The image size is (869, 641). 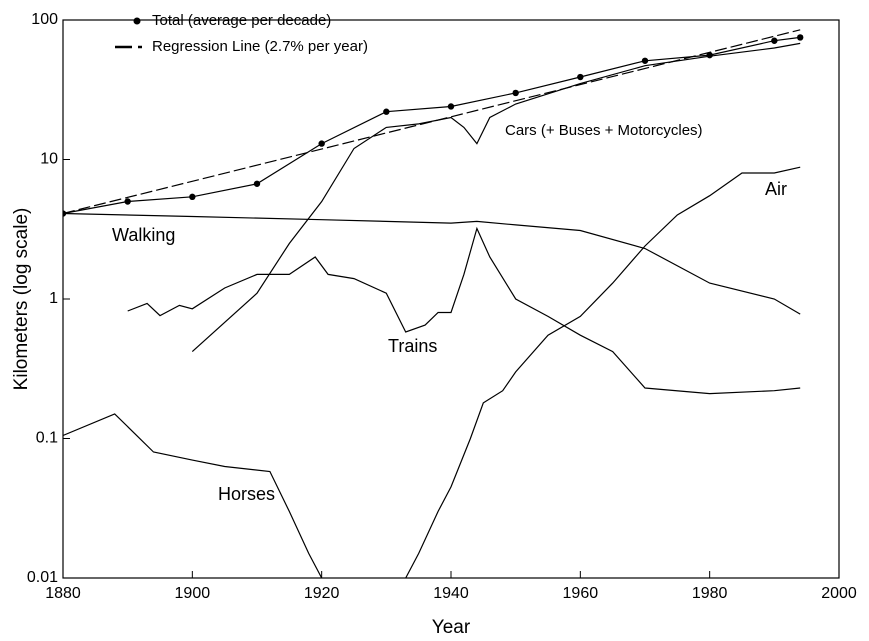 What do you see at coordinates (53, 298) in the screenshot?
I see `y-tick-label: 1` at bounding box center [53, 298].